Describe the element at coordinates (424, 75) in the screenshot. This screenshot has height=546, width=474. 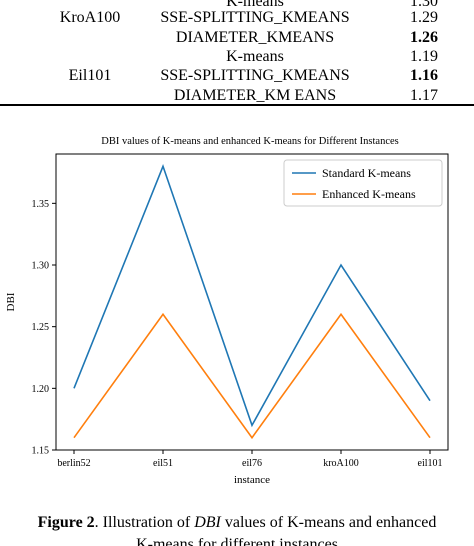
I see `table-value: 1.16` at that location.